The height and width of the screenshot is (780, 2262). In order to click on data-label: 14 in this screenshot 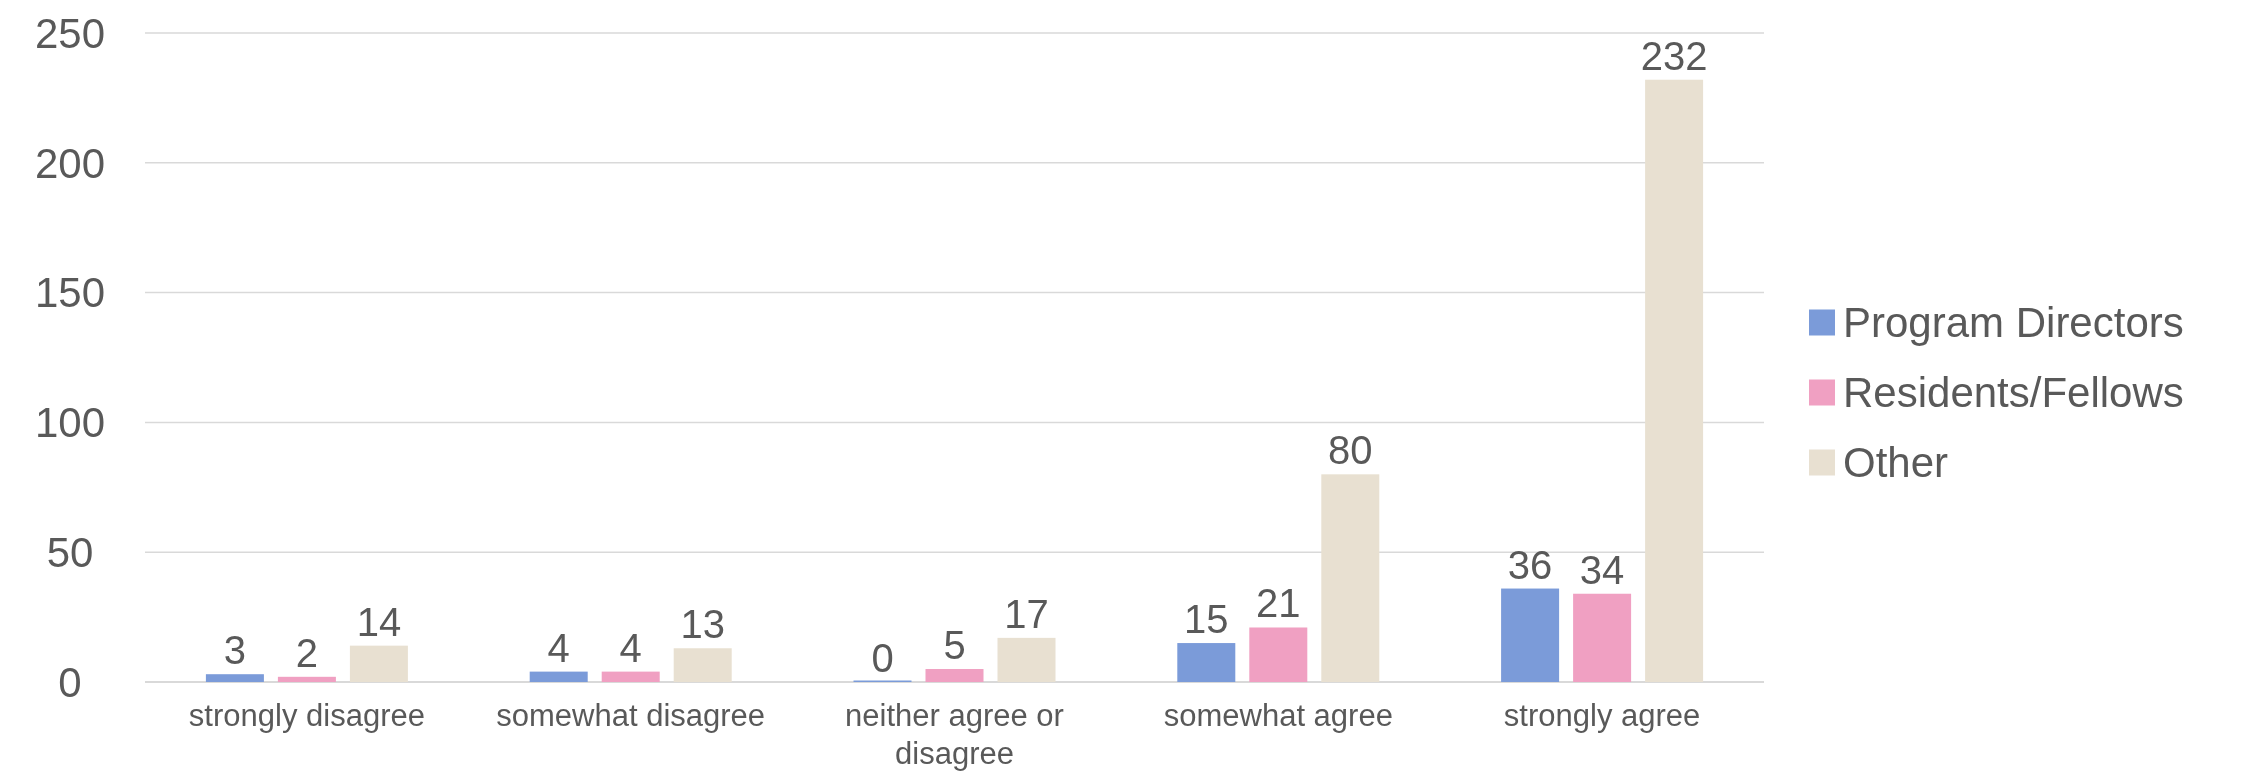, I will do `click(379, 621)`.